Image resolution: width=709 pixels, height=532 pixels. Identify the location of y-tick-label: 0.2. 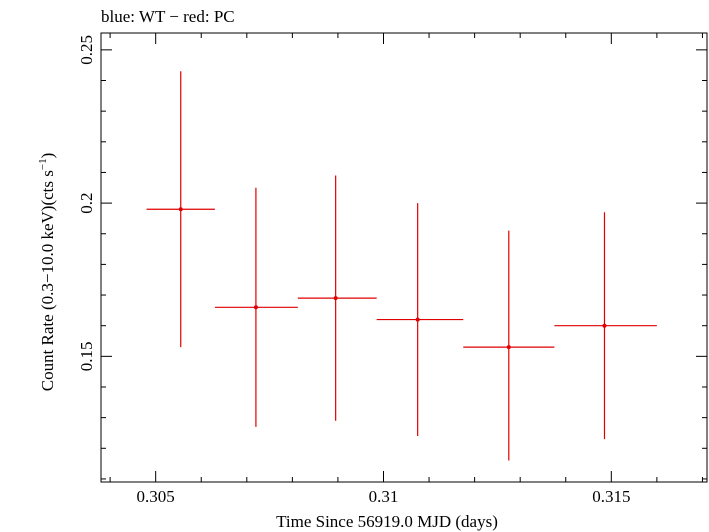
(86, 202).